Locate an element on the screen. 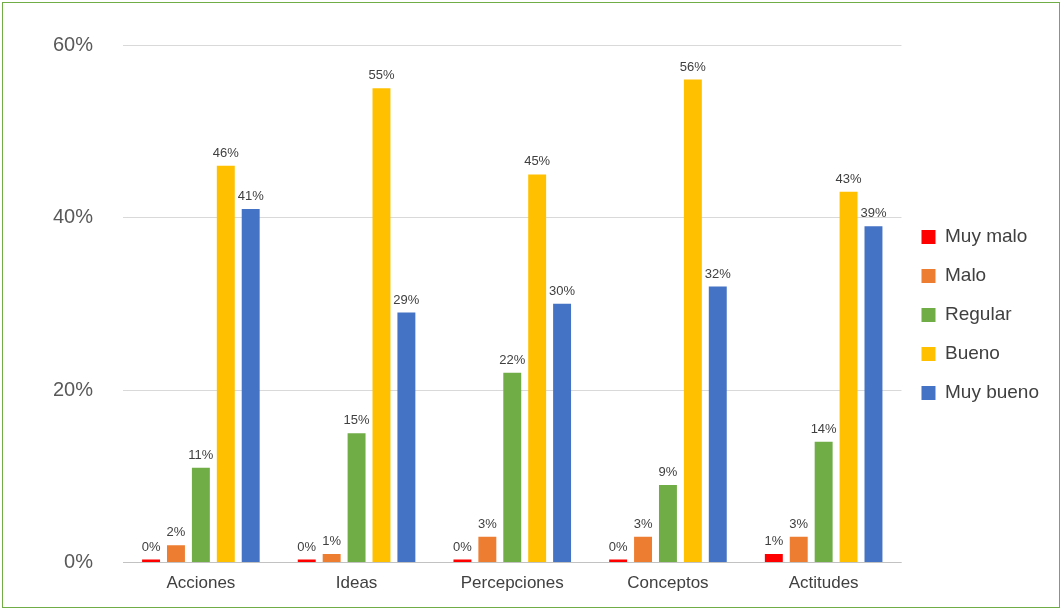  legend-label: Muy malo is located at coordinates (986, 236).